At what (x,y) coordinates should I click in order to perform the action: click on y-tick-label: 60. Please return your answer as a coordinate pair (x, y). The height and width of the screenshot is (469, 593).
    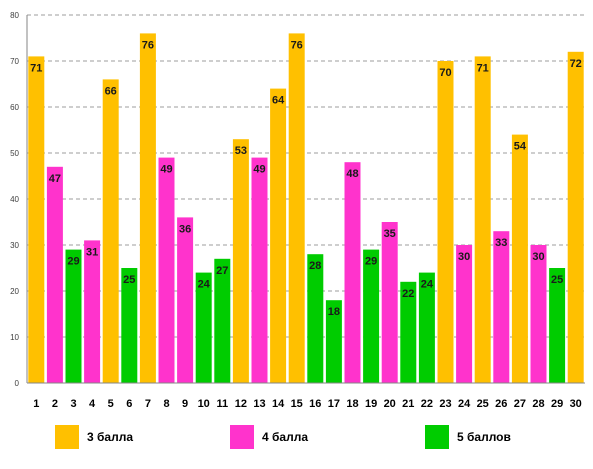
    Looking at the image, I should click on (14, 107).